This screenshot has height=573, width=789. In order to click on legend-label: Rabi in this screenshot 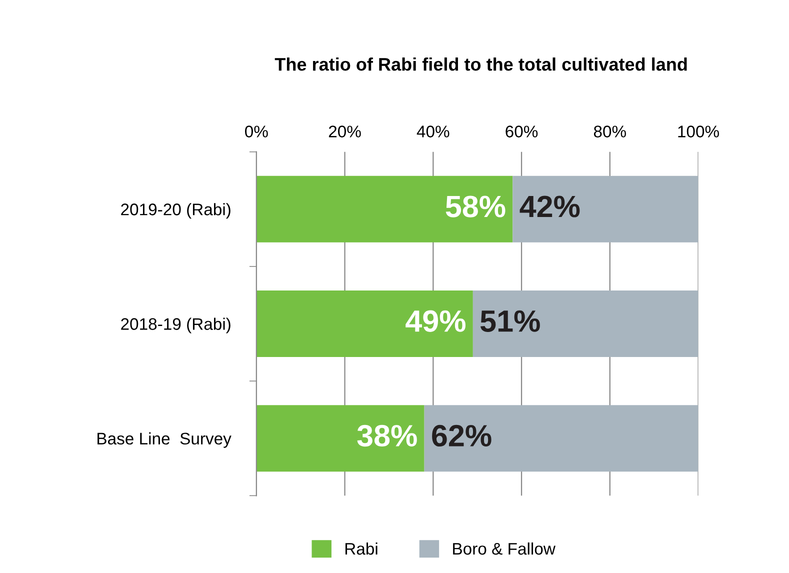, I will do `click(361, 548)`.